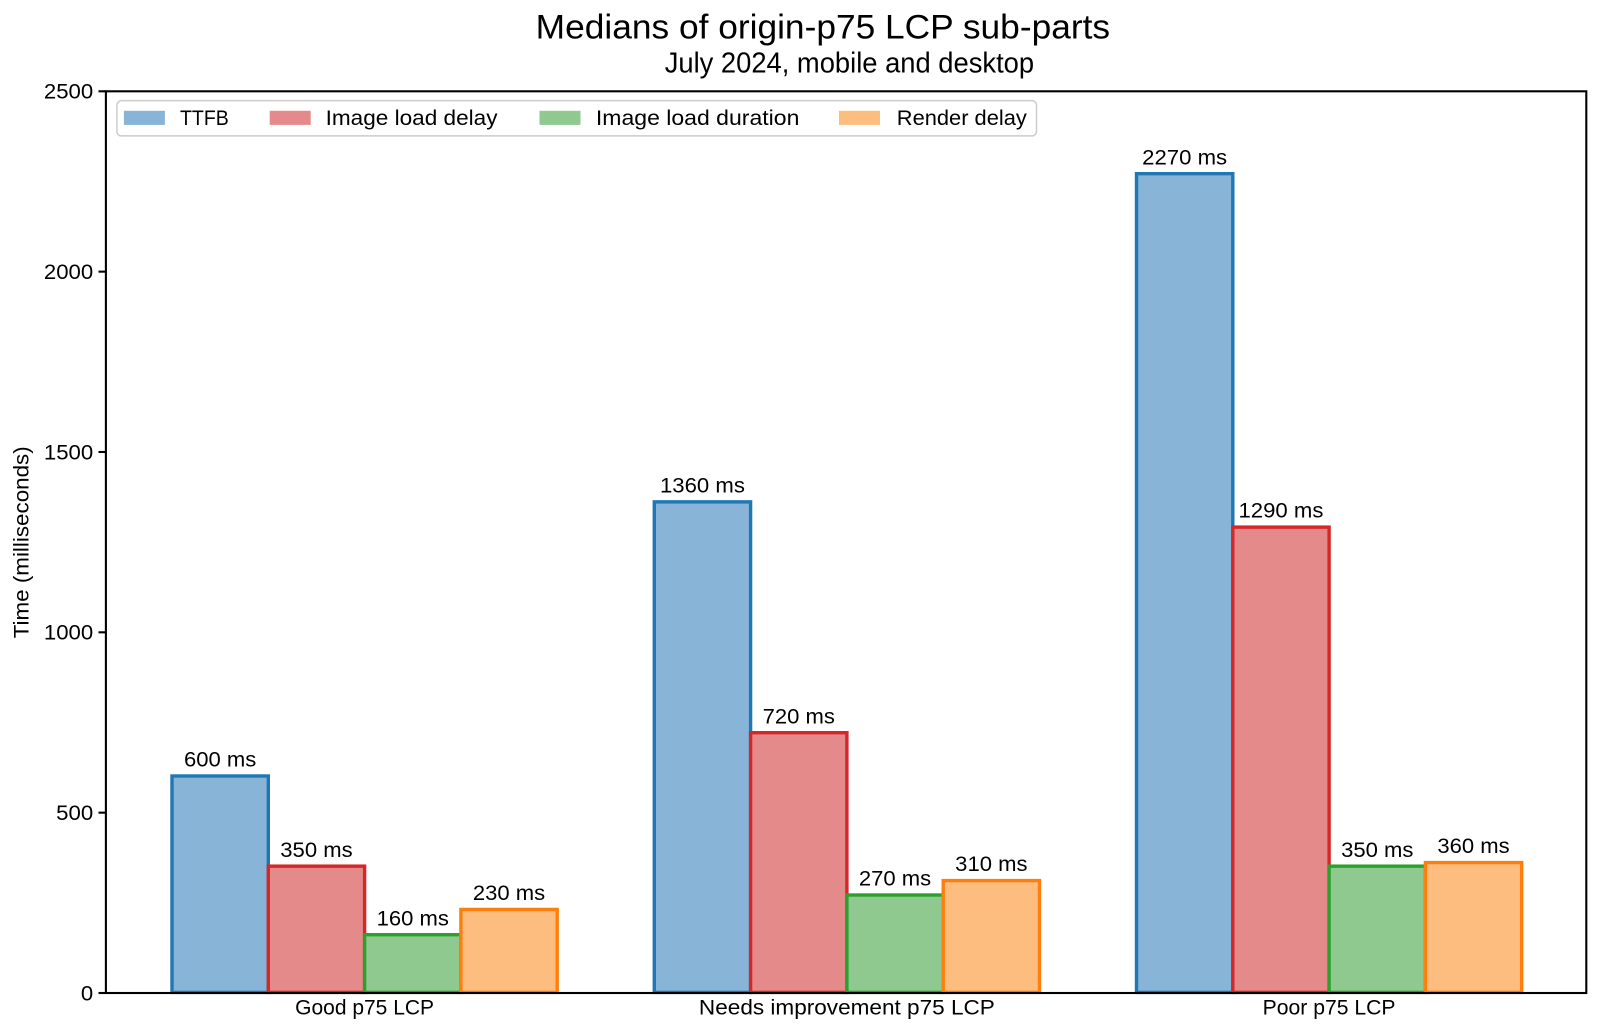 The width and height of the screenshot is (1600, 1032). I want to click on svg-text: 1500, so click(68, 452).